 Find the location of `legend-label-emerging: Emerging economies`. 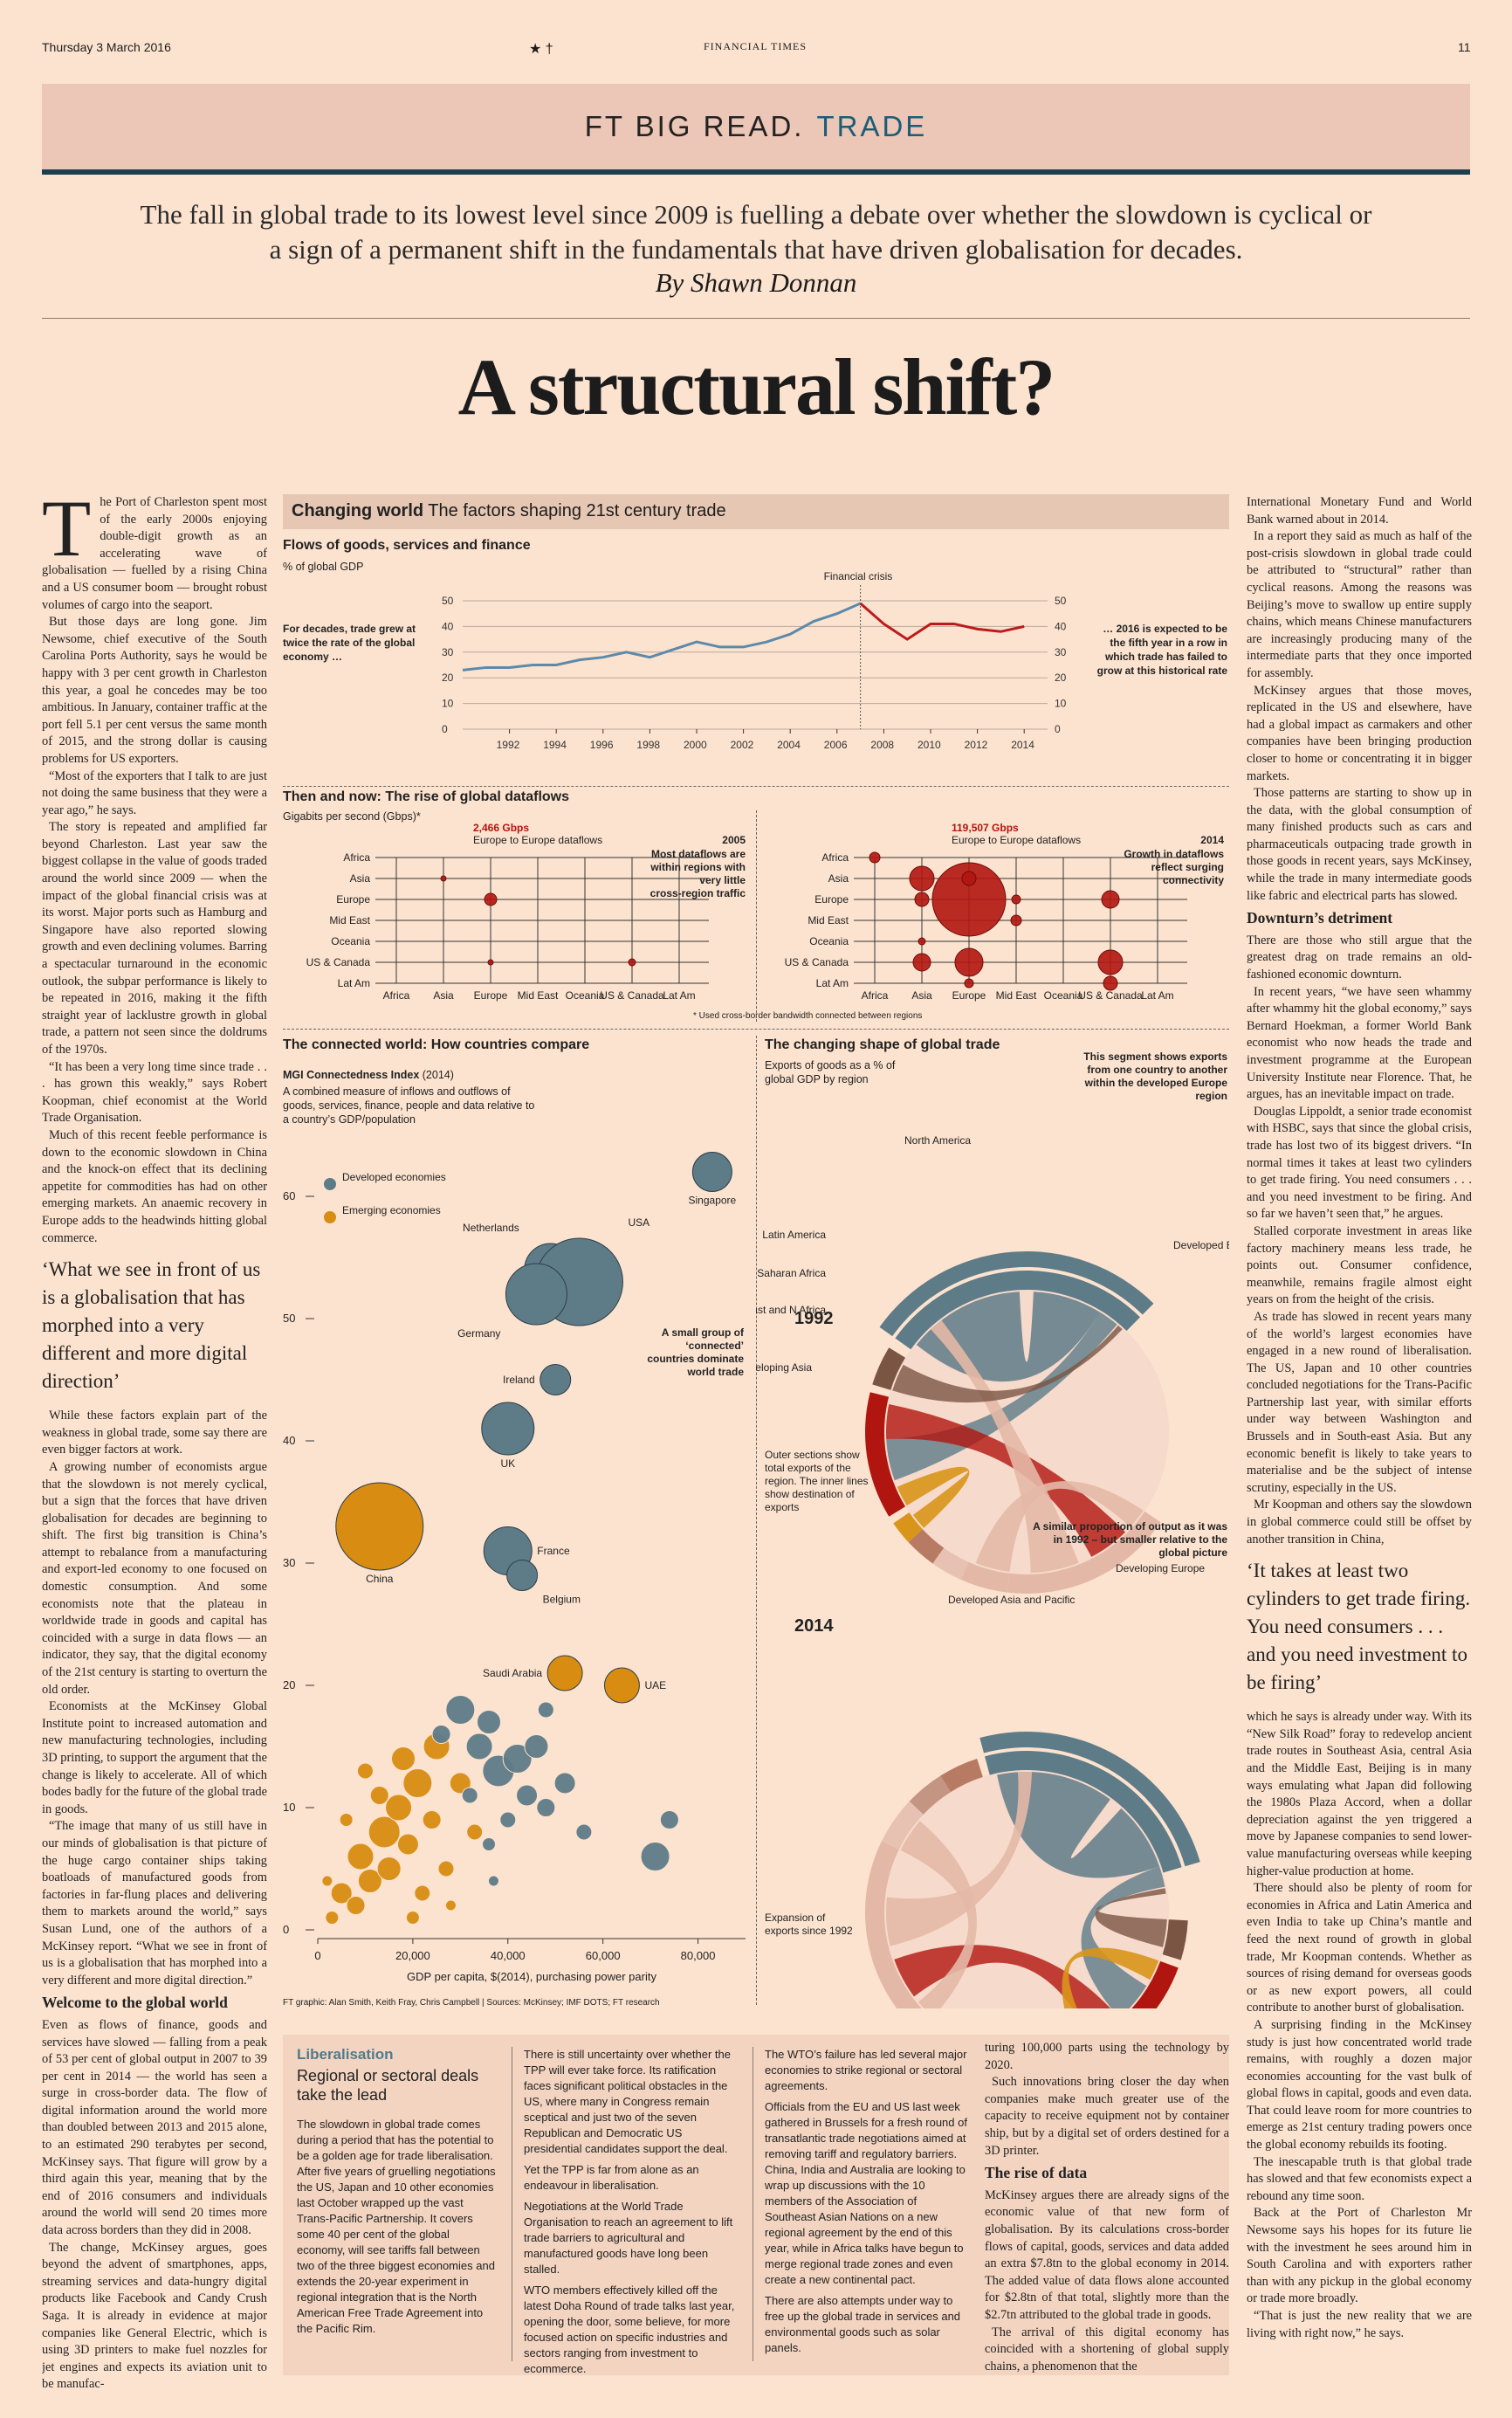

legend-label-emerging: Emerging economies is located at coordinates (391, 1210).